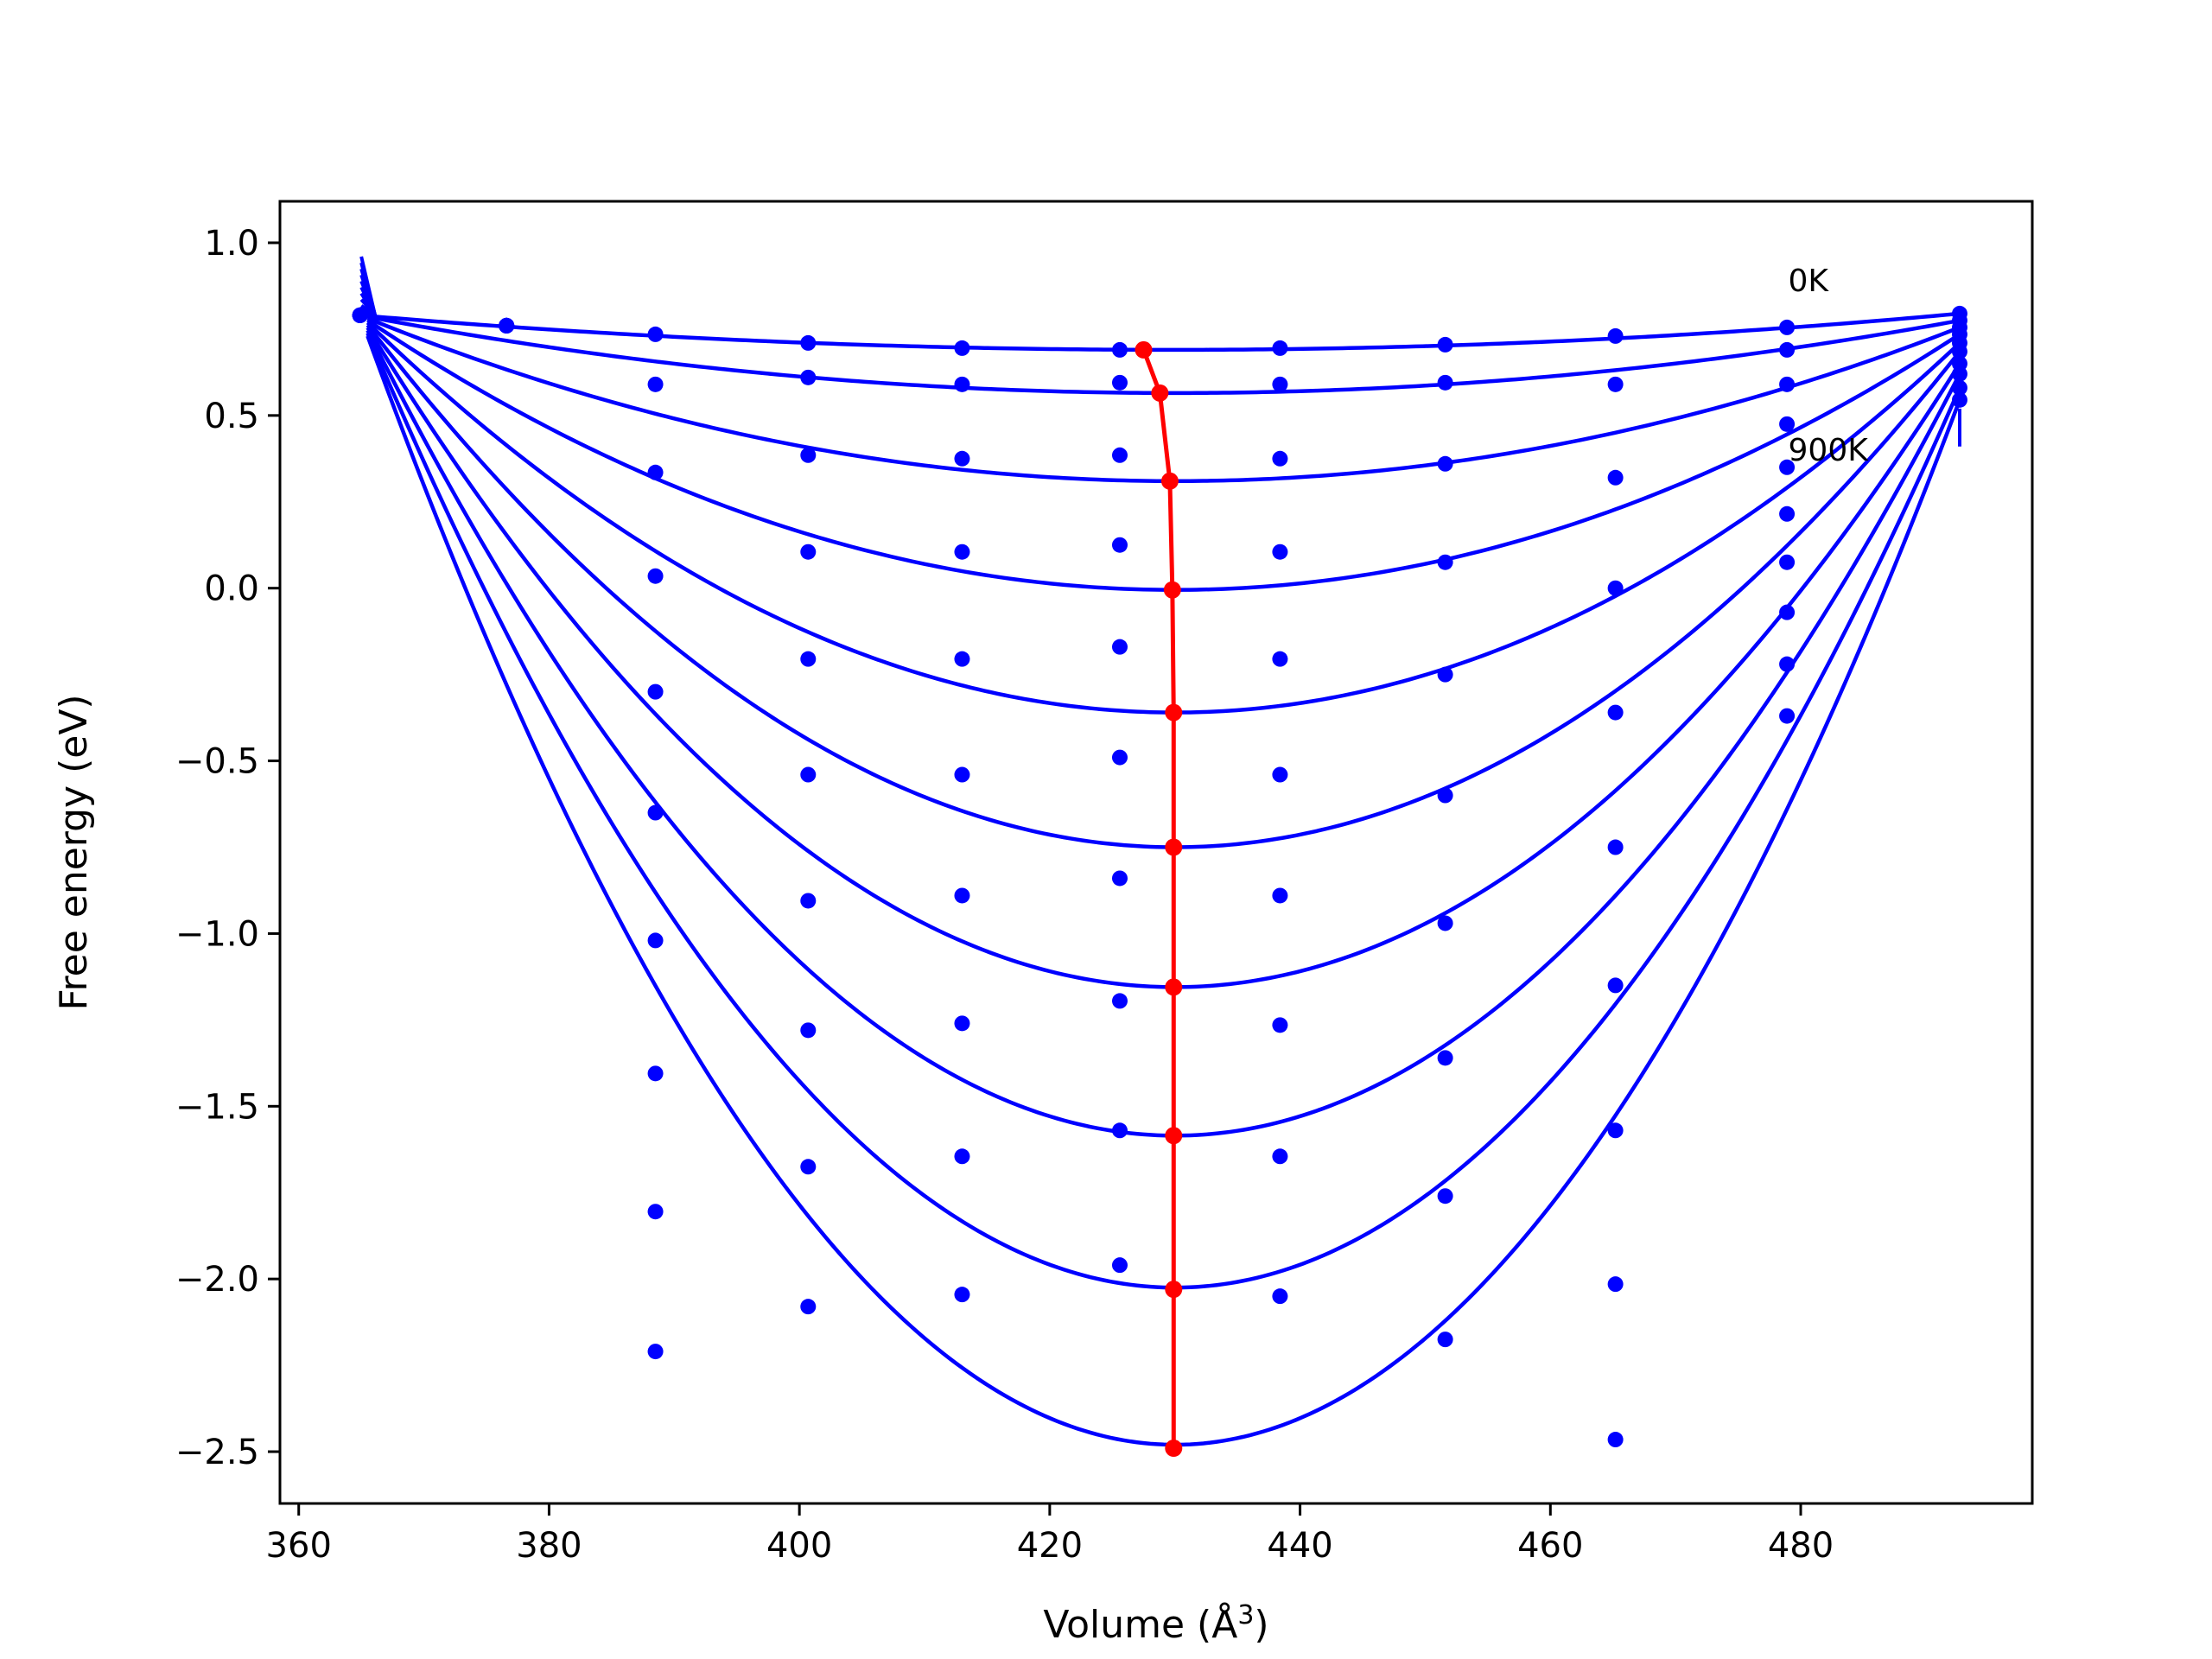 This screenshot has width=2212, height=1659. I want to click on temperature-annotation: 900K, so click(1829, 450).